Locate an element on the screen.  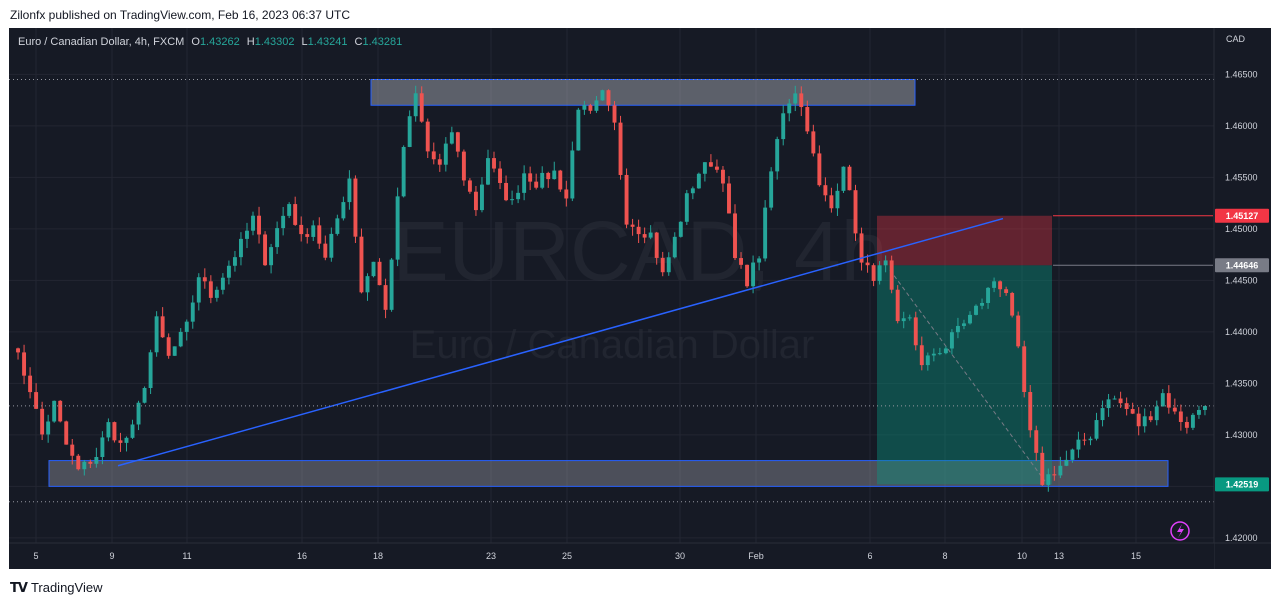
high-value: 1.43302 is located at coordinates (274, 42).